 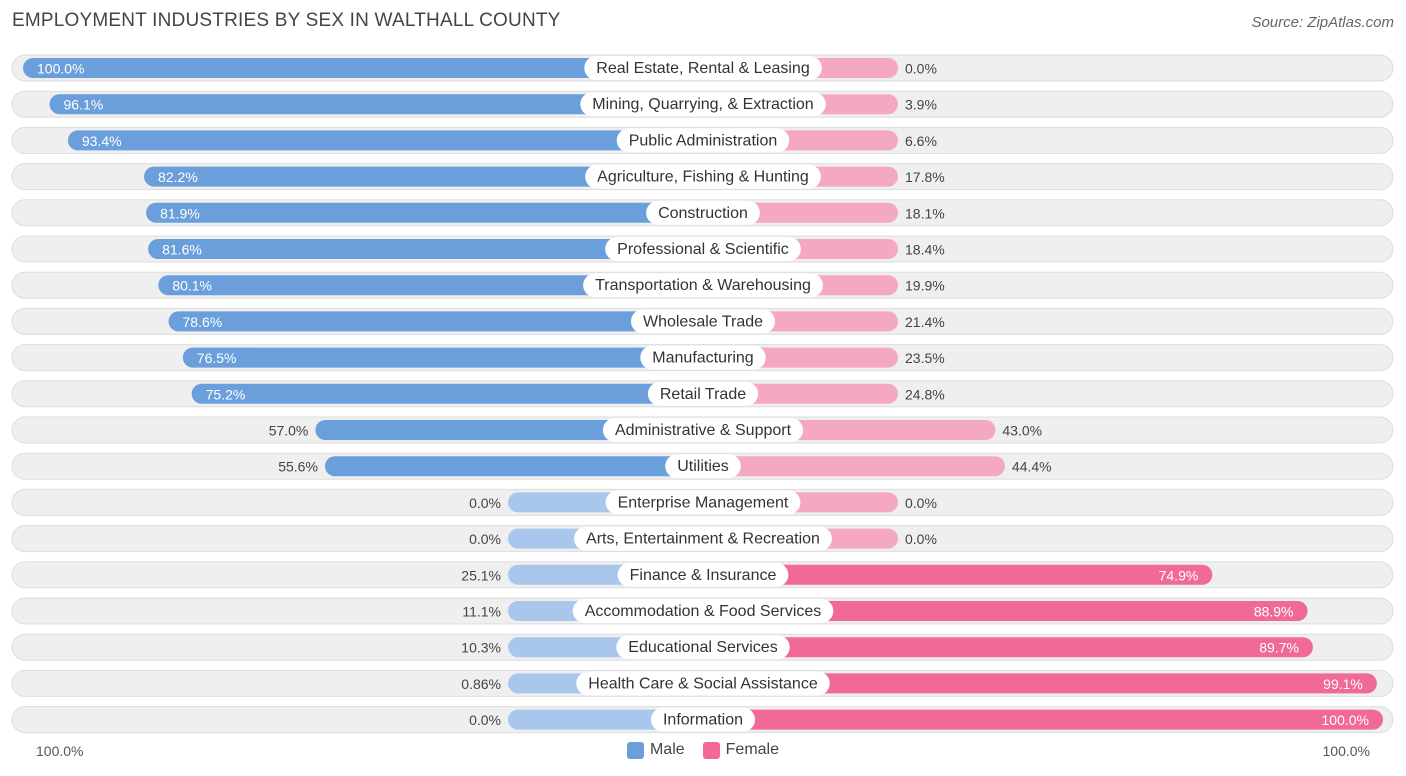 I want to click on female-value-label: 74.9%, so click(x=1179, y=575).